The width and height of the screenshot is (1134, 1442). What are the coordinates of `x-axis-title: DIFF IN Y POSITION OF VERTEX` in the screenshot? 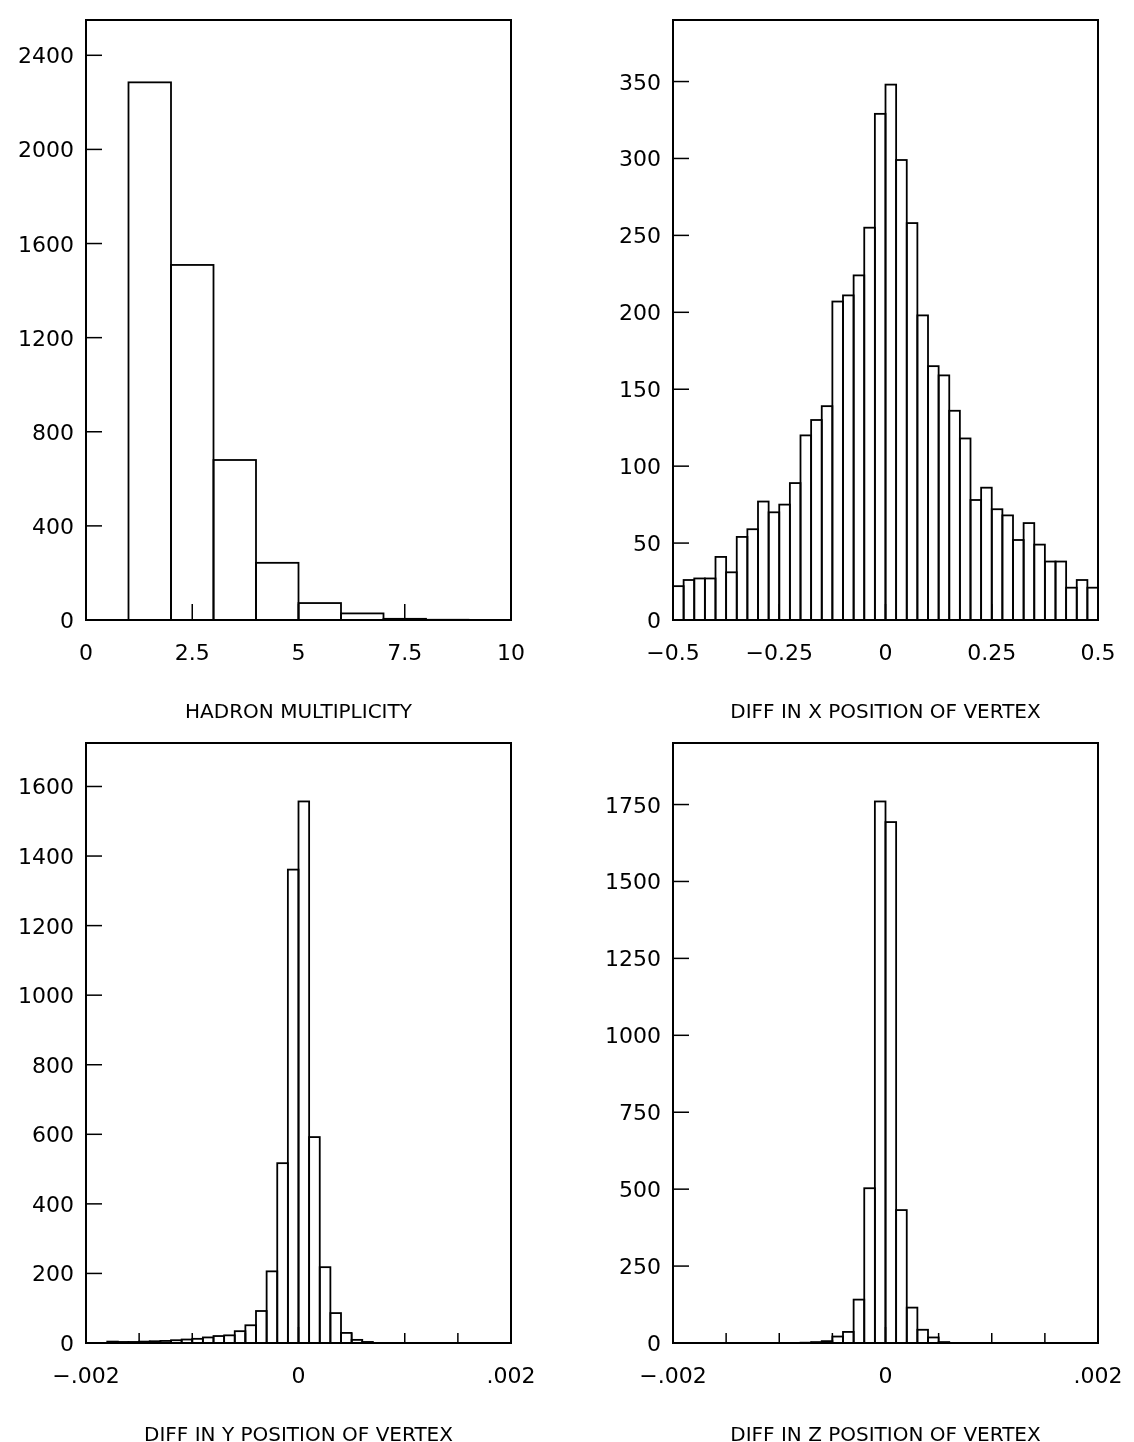 It's located at (299, 1432).